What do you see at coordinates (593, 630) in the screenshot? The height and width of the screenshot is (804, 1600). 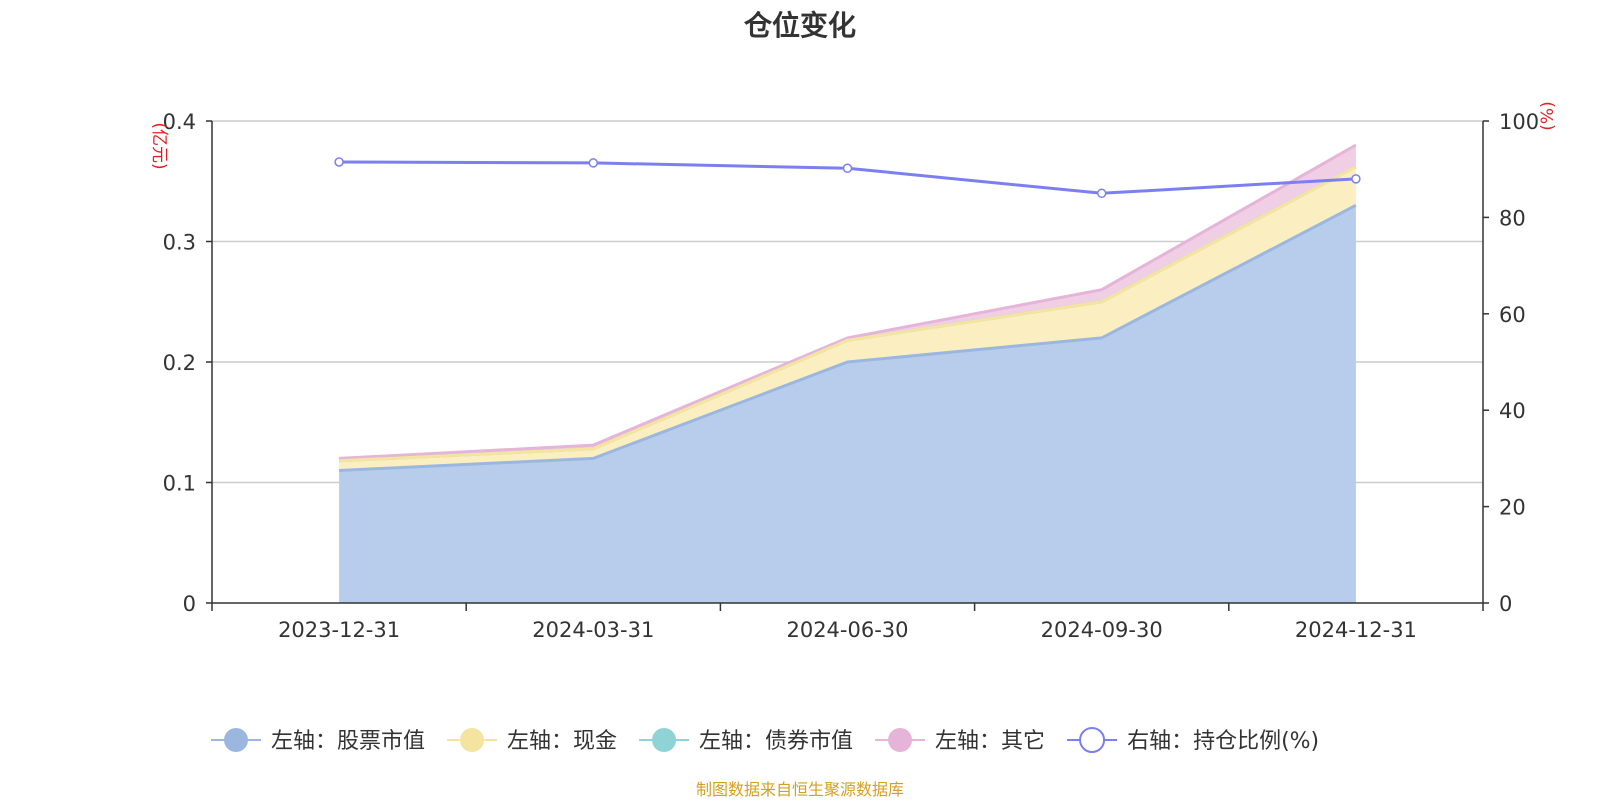 I see `x-tick-label: 2024-03-31` at bounding box center [593, 630].